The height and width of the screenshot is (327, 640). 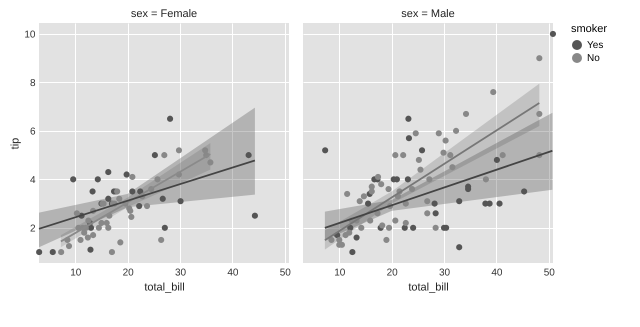 What do you see at coordinates (76, 273) in the screenshot?
I see `x-tick-label: 10` at bounding box center [76, 273].